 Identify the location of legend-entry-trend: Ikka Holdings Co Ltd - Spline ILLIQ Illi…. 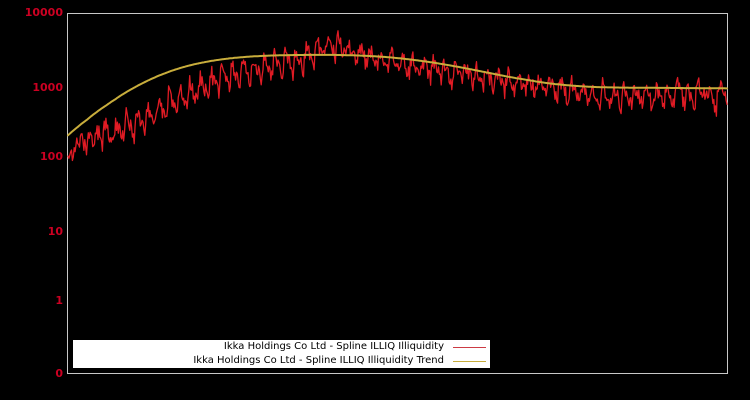
(281, 361).